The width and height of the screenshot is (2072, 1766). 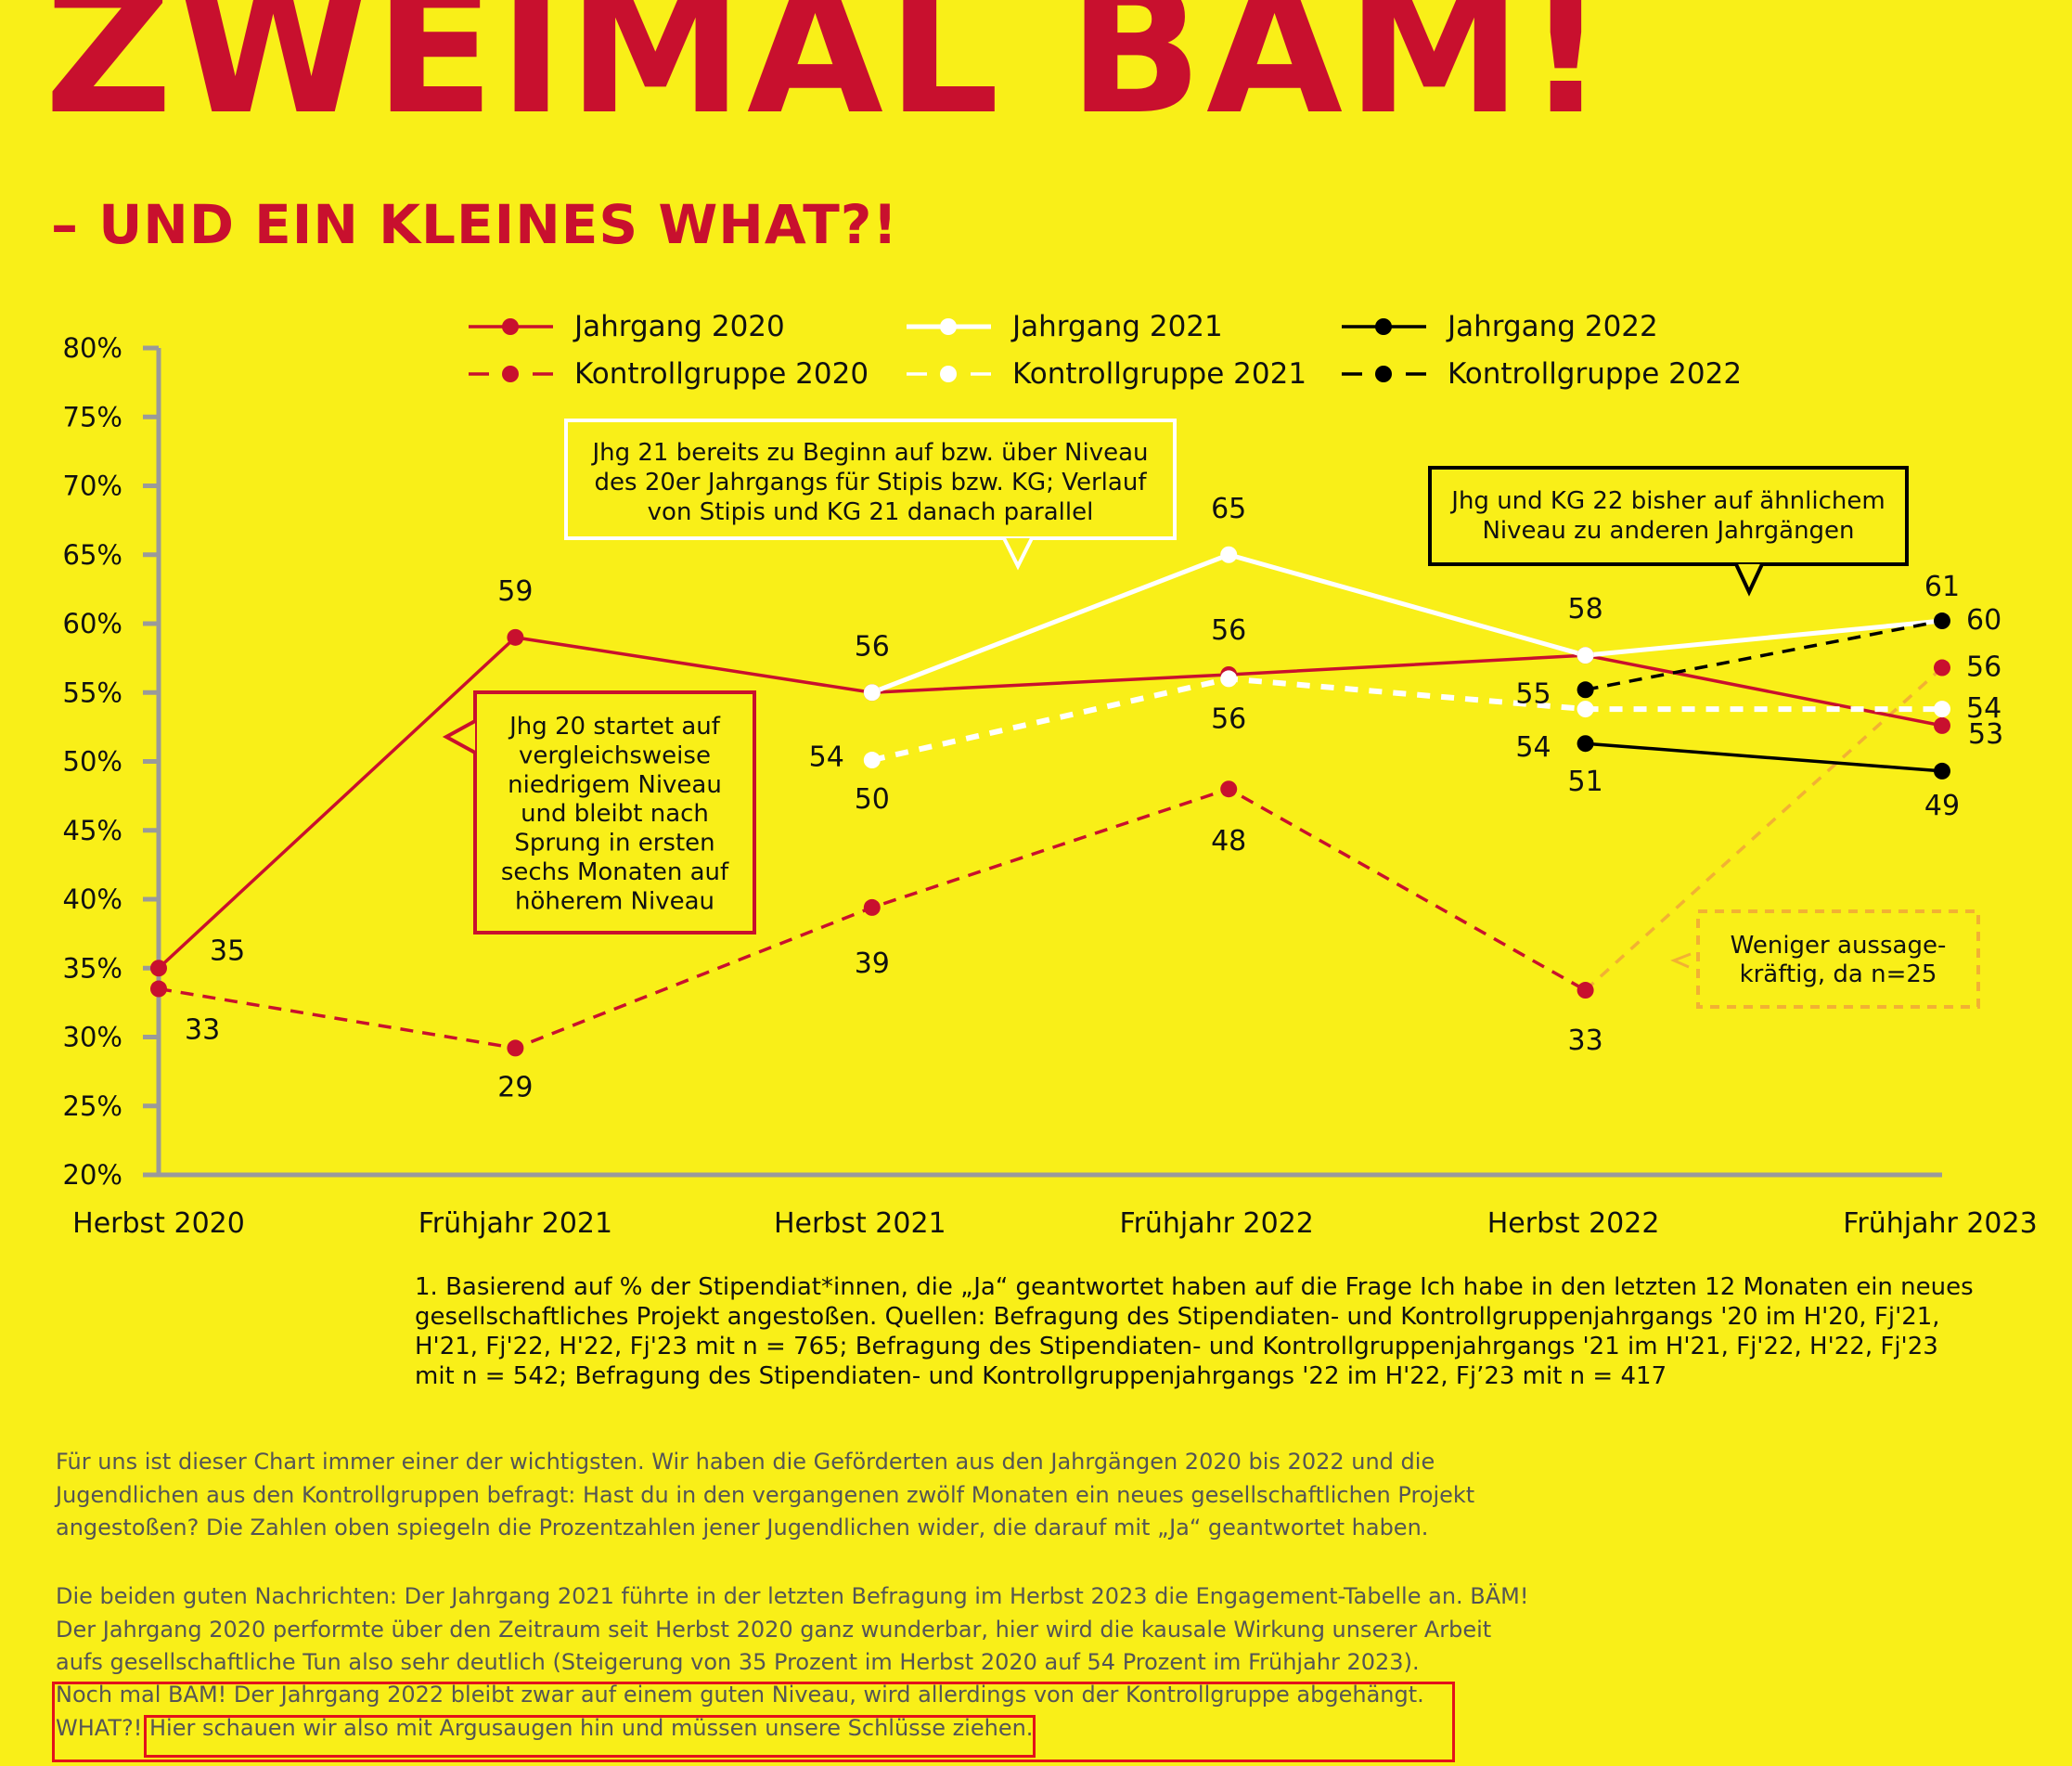 What do you see at coordinates (1533, 693) in the screenshot?
I see `data-label: 55` at bounding box center [1533, 693].